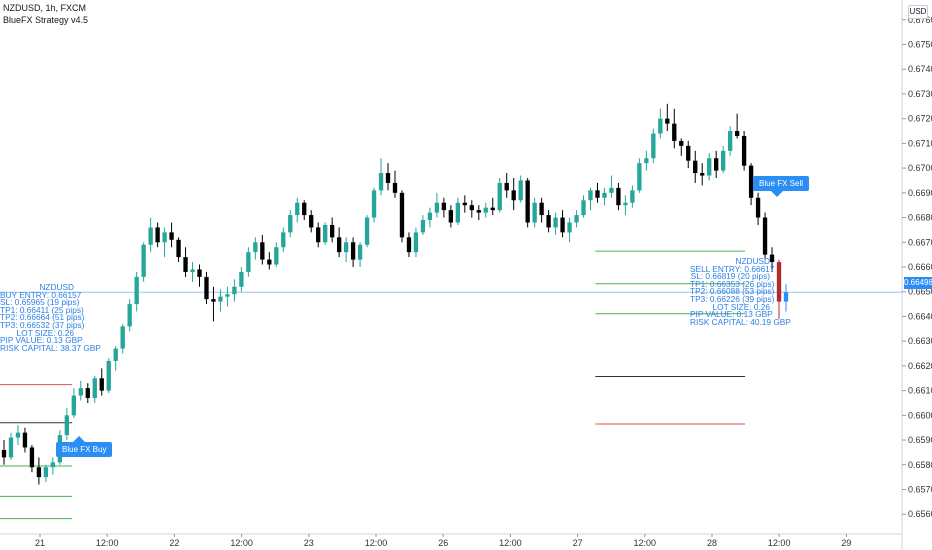  I want to click on sell-signal-tag: Blue FX Sell, so click(781, 186).